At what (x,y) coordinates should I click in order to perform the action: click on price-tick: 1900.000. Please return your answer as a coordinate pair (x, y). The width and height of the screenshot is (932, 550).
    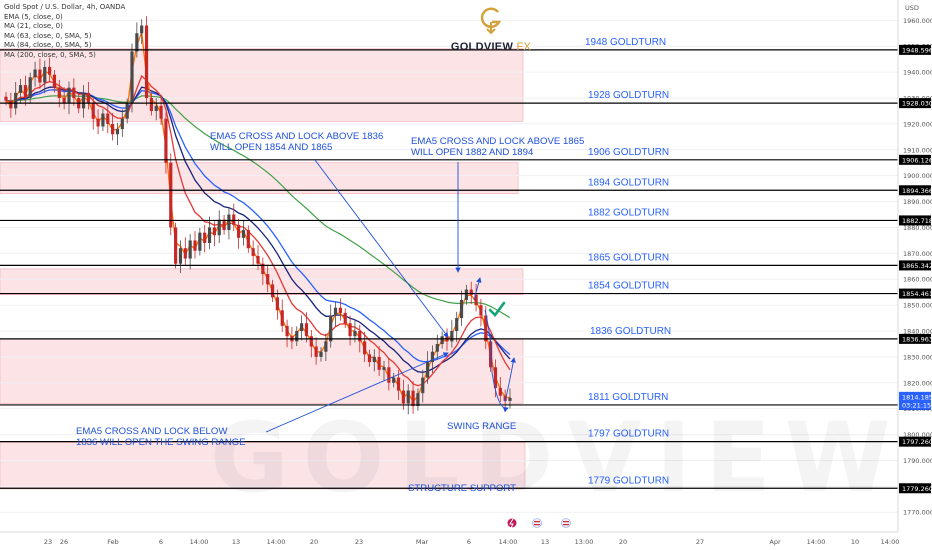
    Looking at the image, I should click on (917, 176).